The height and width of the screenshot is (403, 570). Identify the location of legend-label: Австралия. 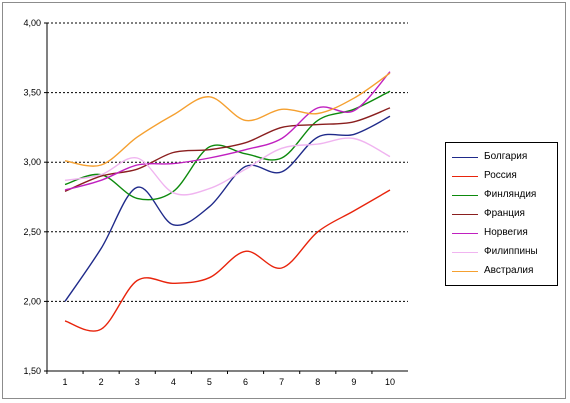
(509, 270).